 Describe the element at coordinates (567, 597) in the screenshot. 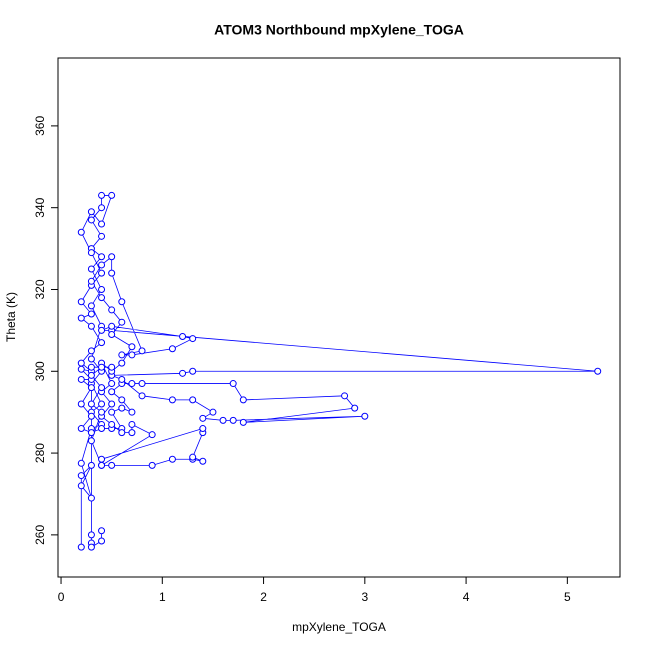

I see `x-tick-label: 5` at that location.